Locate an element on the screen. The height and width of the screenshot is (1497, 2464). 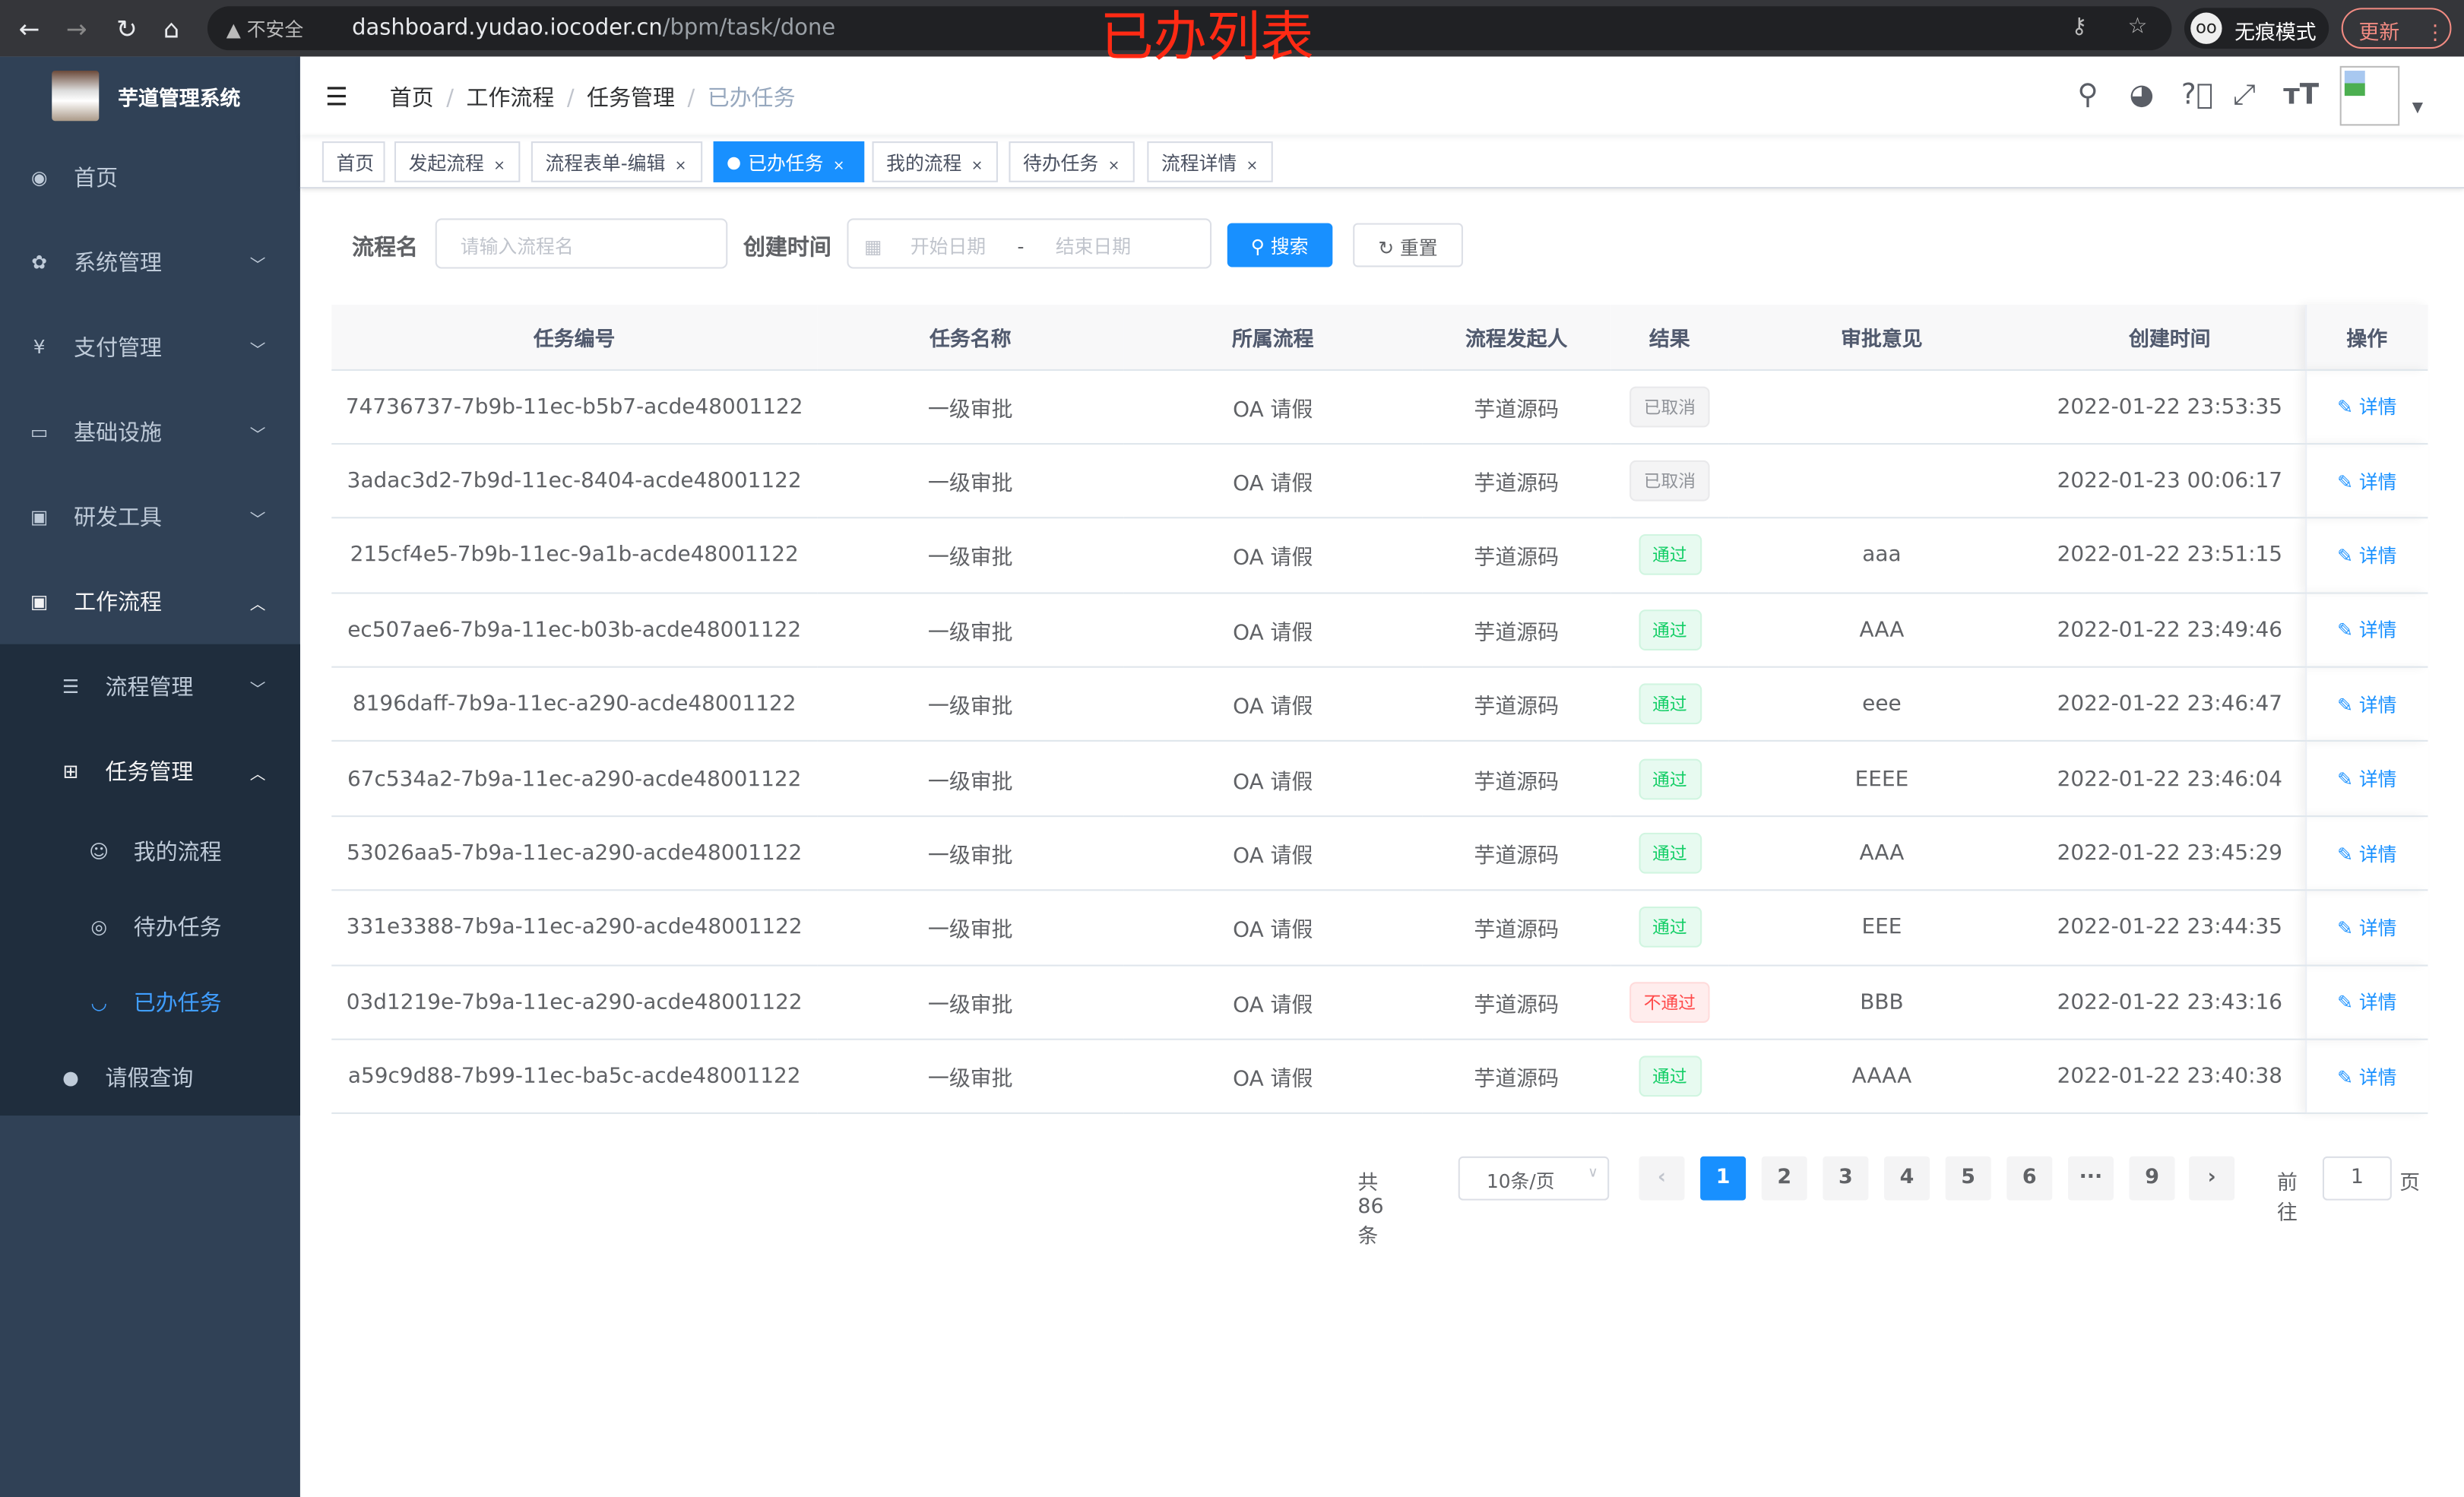
page-button: 1 is located at coordinates (1723, 1178).